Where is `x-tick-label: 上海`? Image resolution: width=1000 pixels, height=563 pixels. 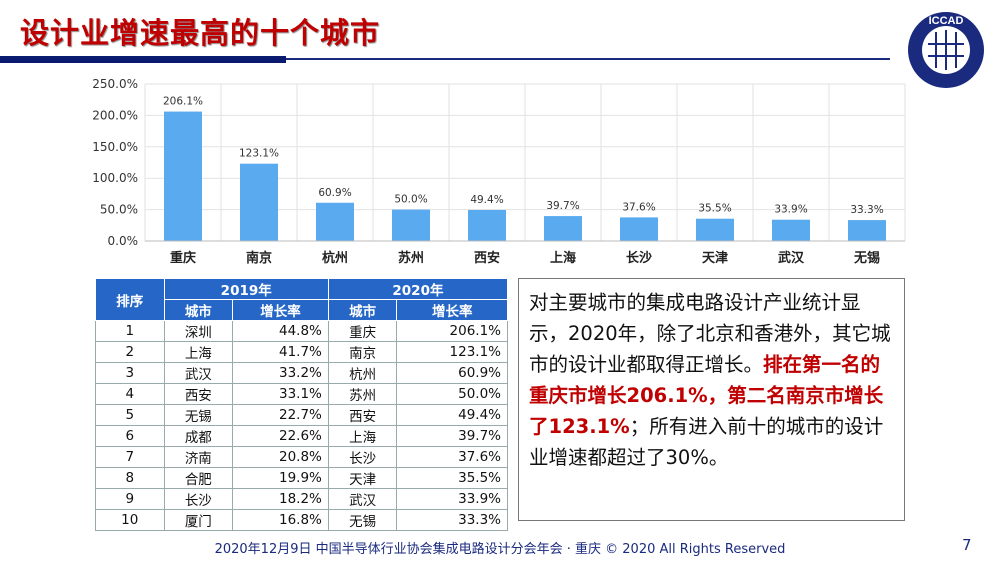 x-tick-label: 上海 is located at coordinates (563, 258).